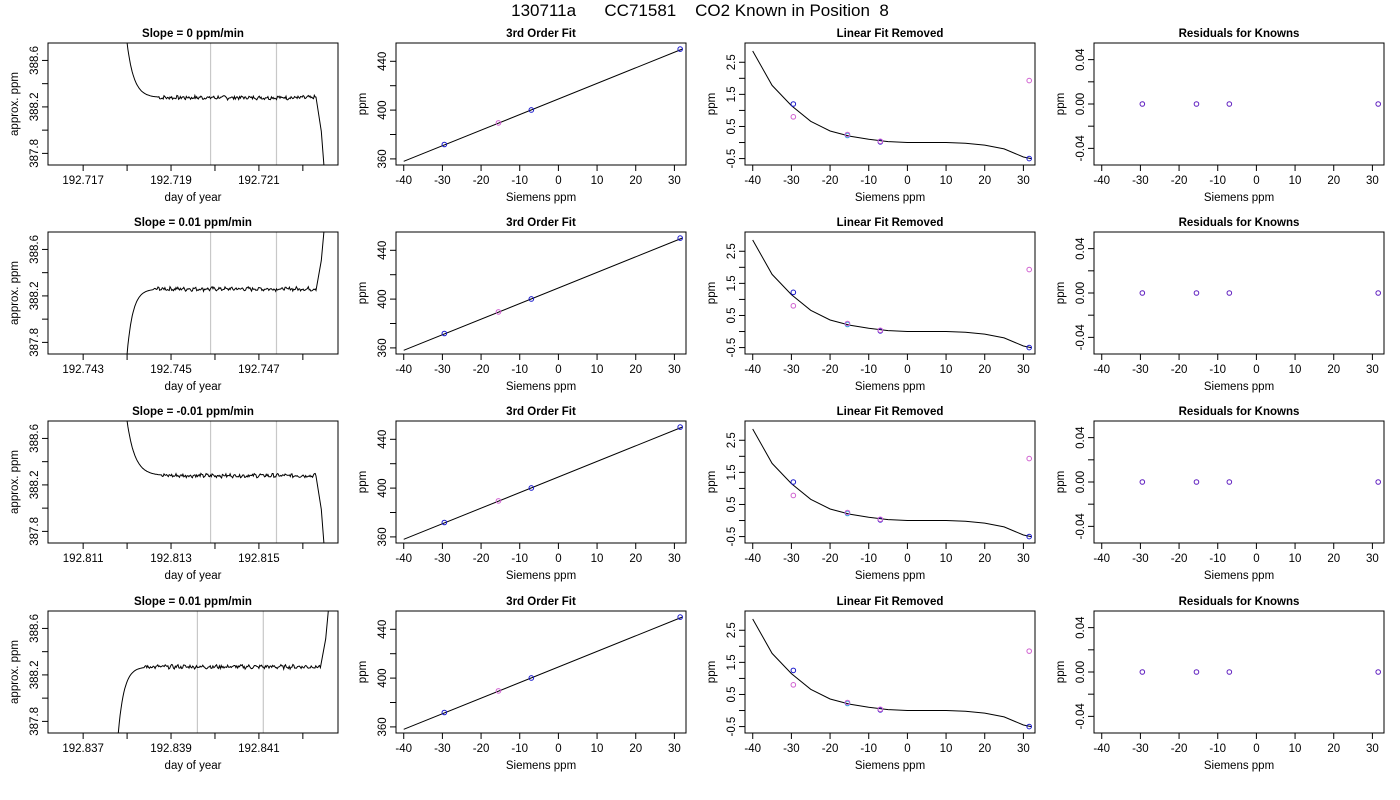 The height and width of the screenshot is (800, 1400). I want to click on subplot-title: 3rd Order Fit, so click(541, 412).